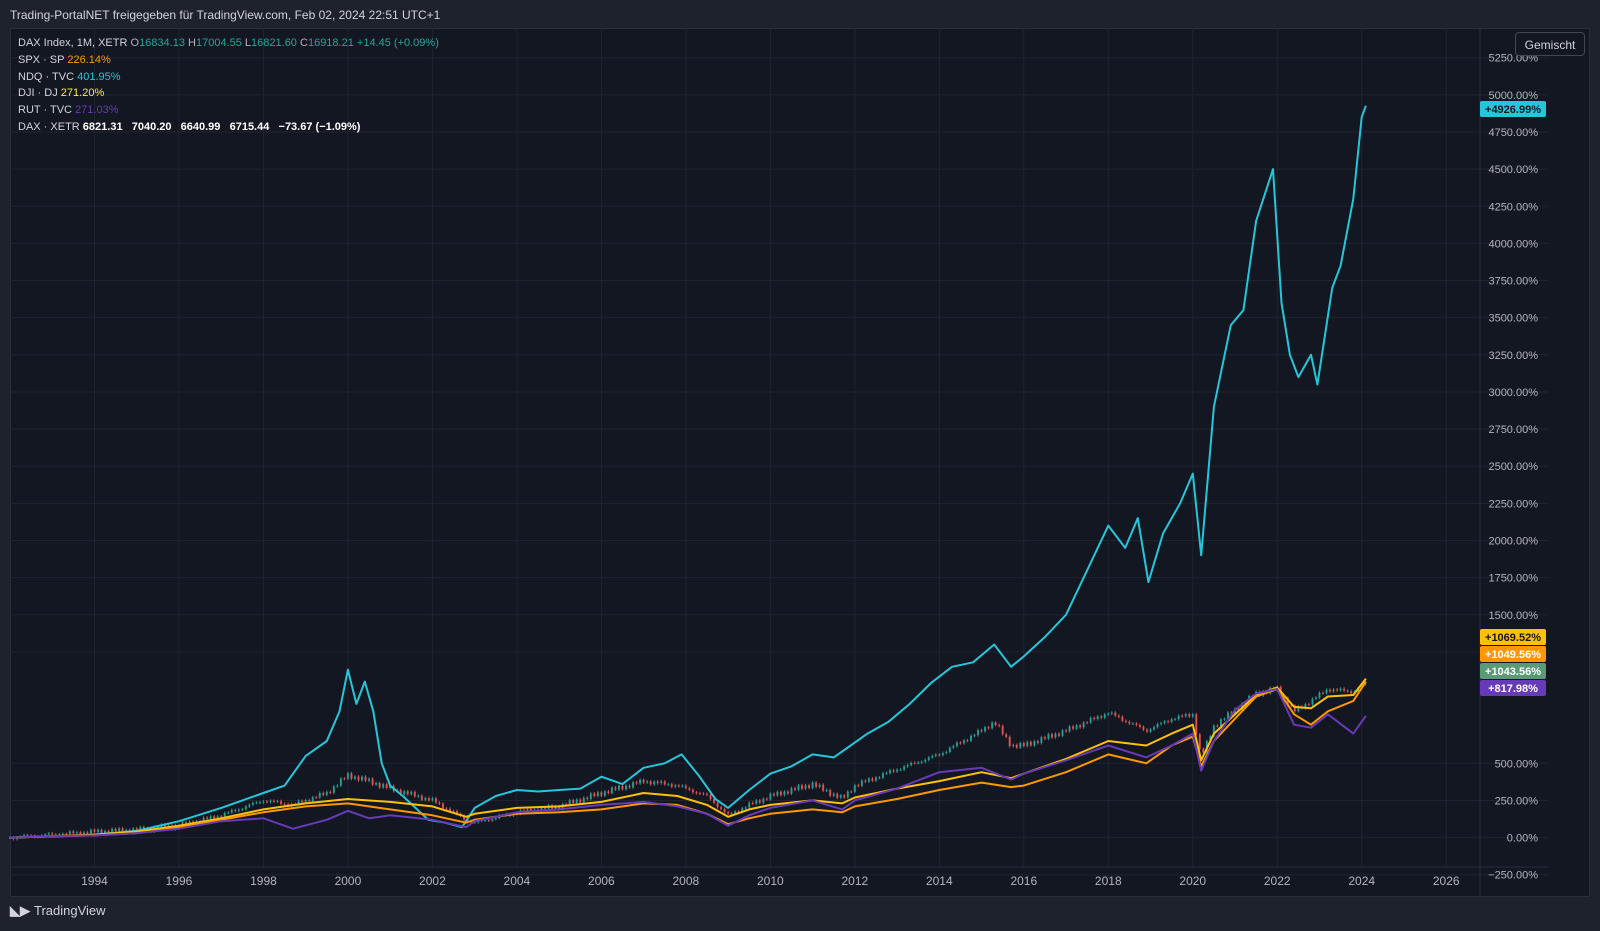 This screenshot has width=1600, height=931. I want to click on y-tick-label: 500.00%, so click(1517, 764).